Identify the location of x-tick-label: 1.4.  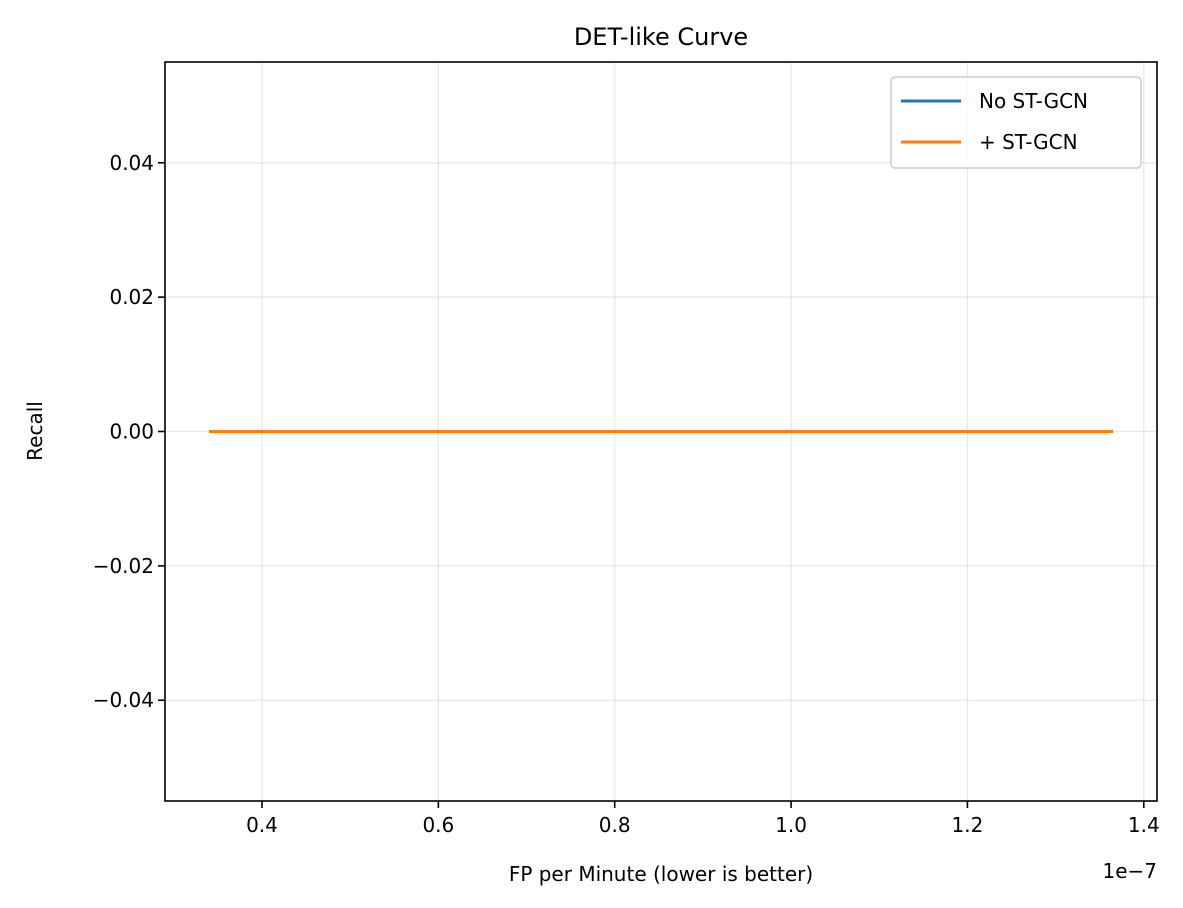
(1144, 825).